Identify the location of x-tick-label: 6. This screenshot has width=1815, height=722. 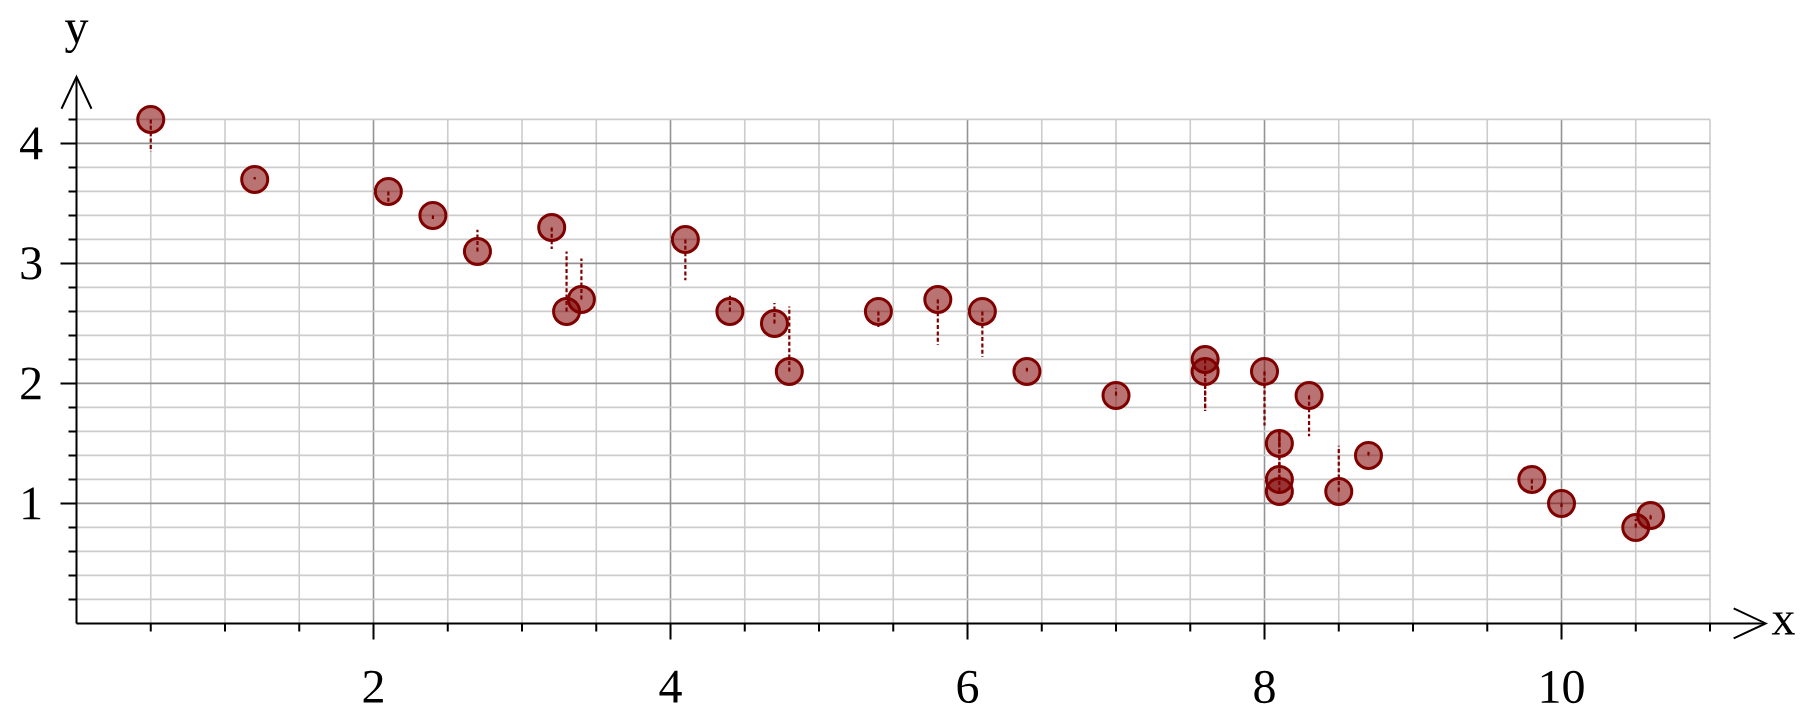
(968, 687).